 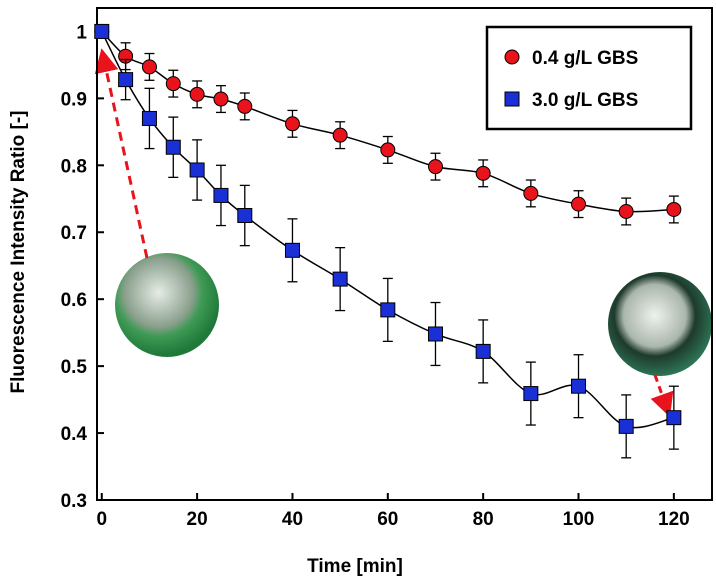 I want to click on x-axis-label: Time [min], so click(x=355, y=566).